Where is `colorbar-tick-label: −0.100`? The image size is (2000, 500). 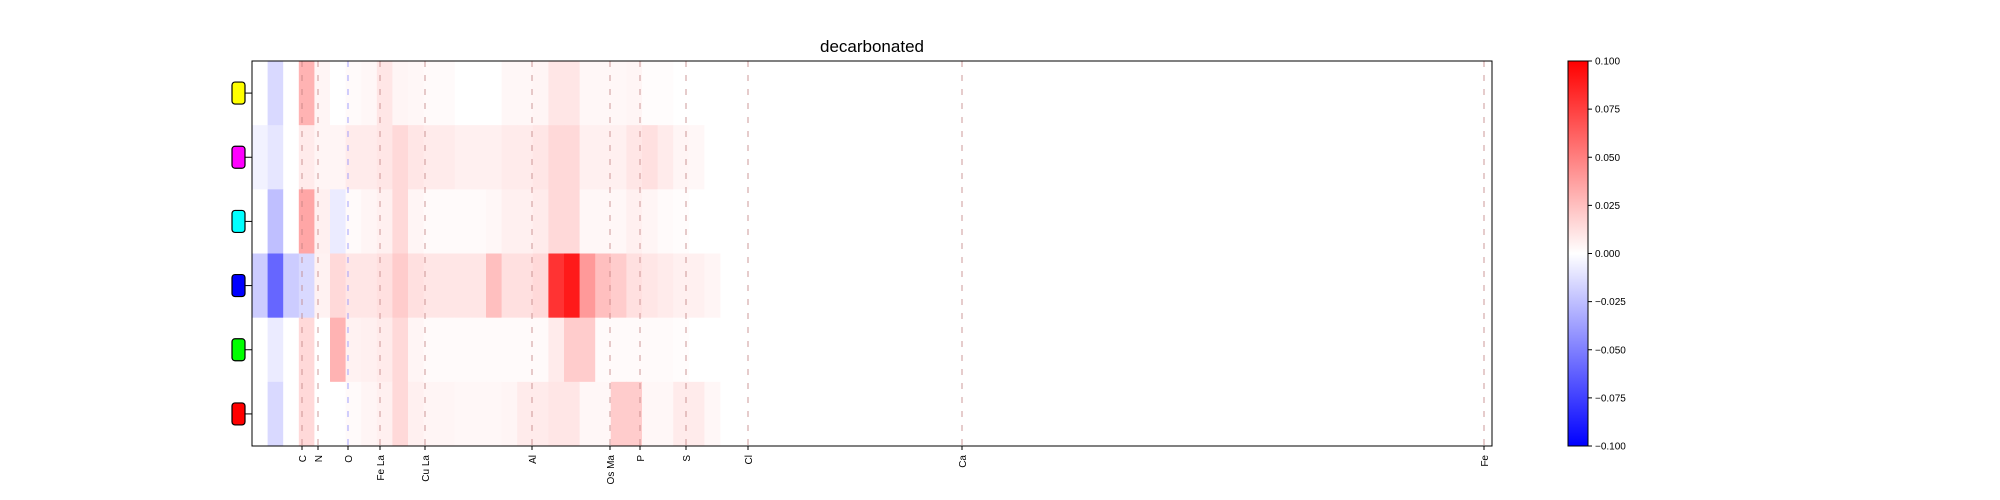
colorbar-tick-label: −0.100 is located at coordinates (1610, 447).